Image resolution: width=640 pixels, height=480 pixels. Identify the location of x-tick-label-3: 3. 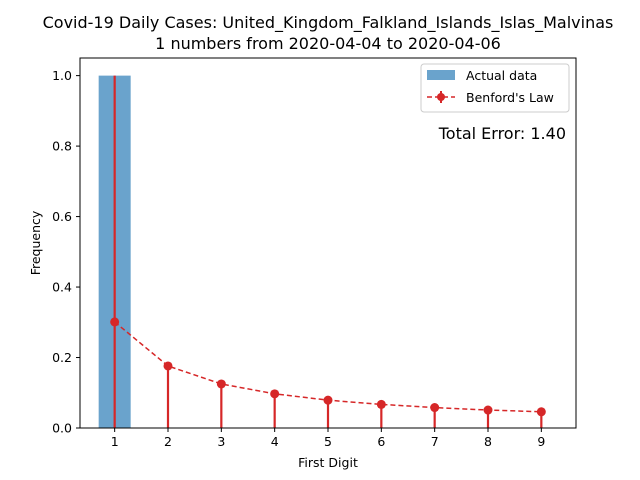
(221, 441).